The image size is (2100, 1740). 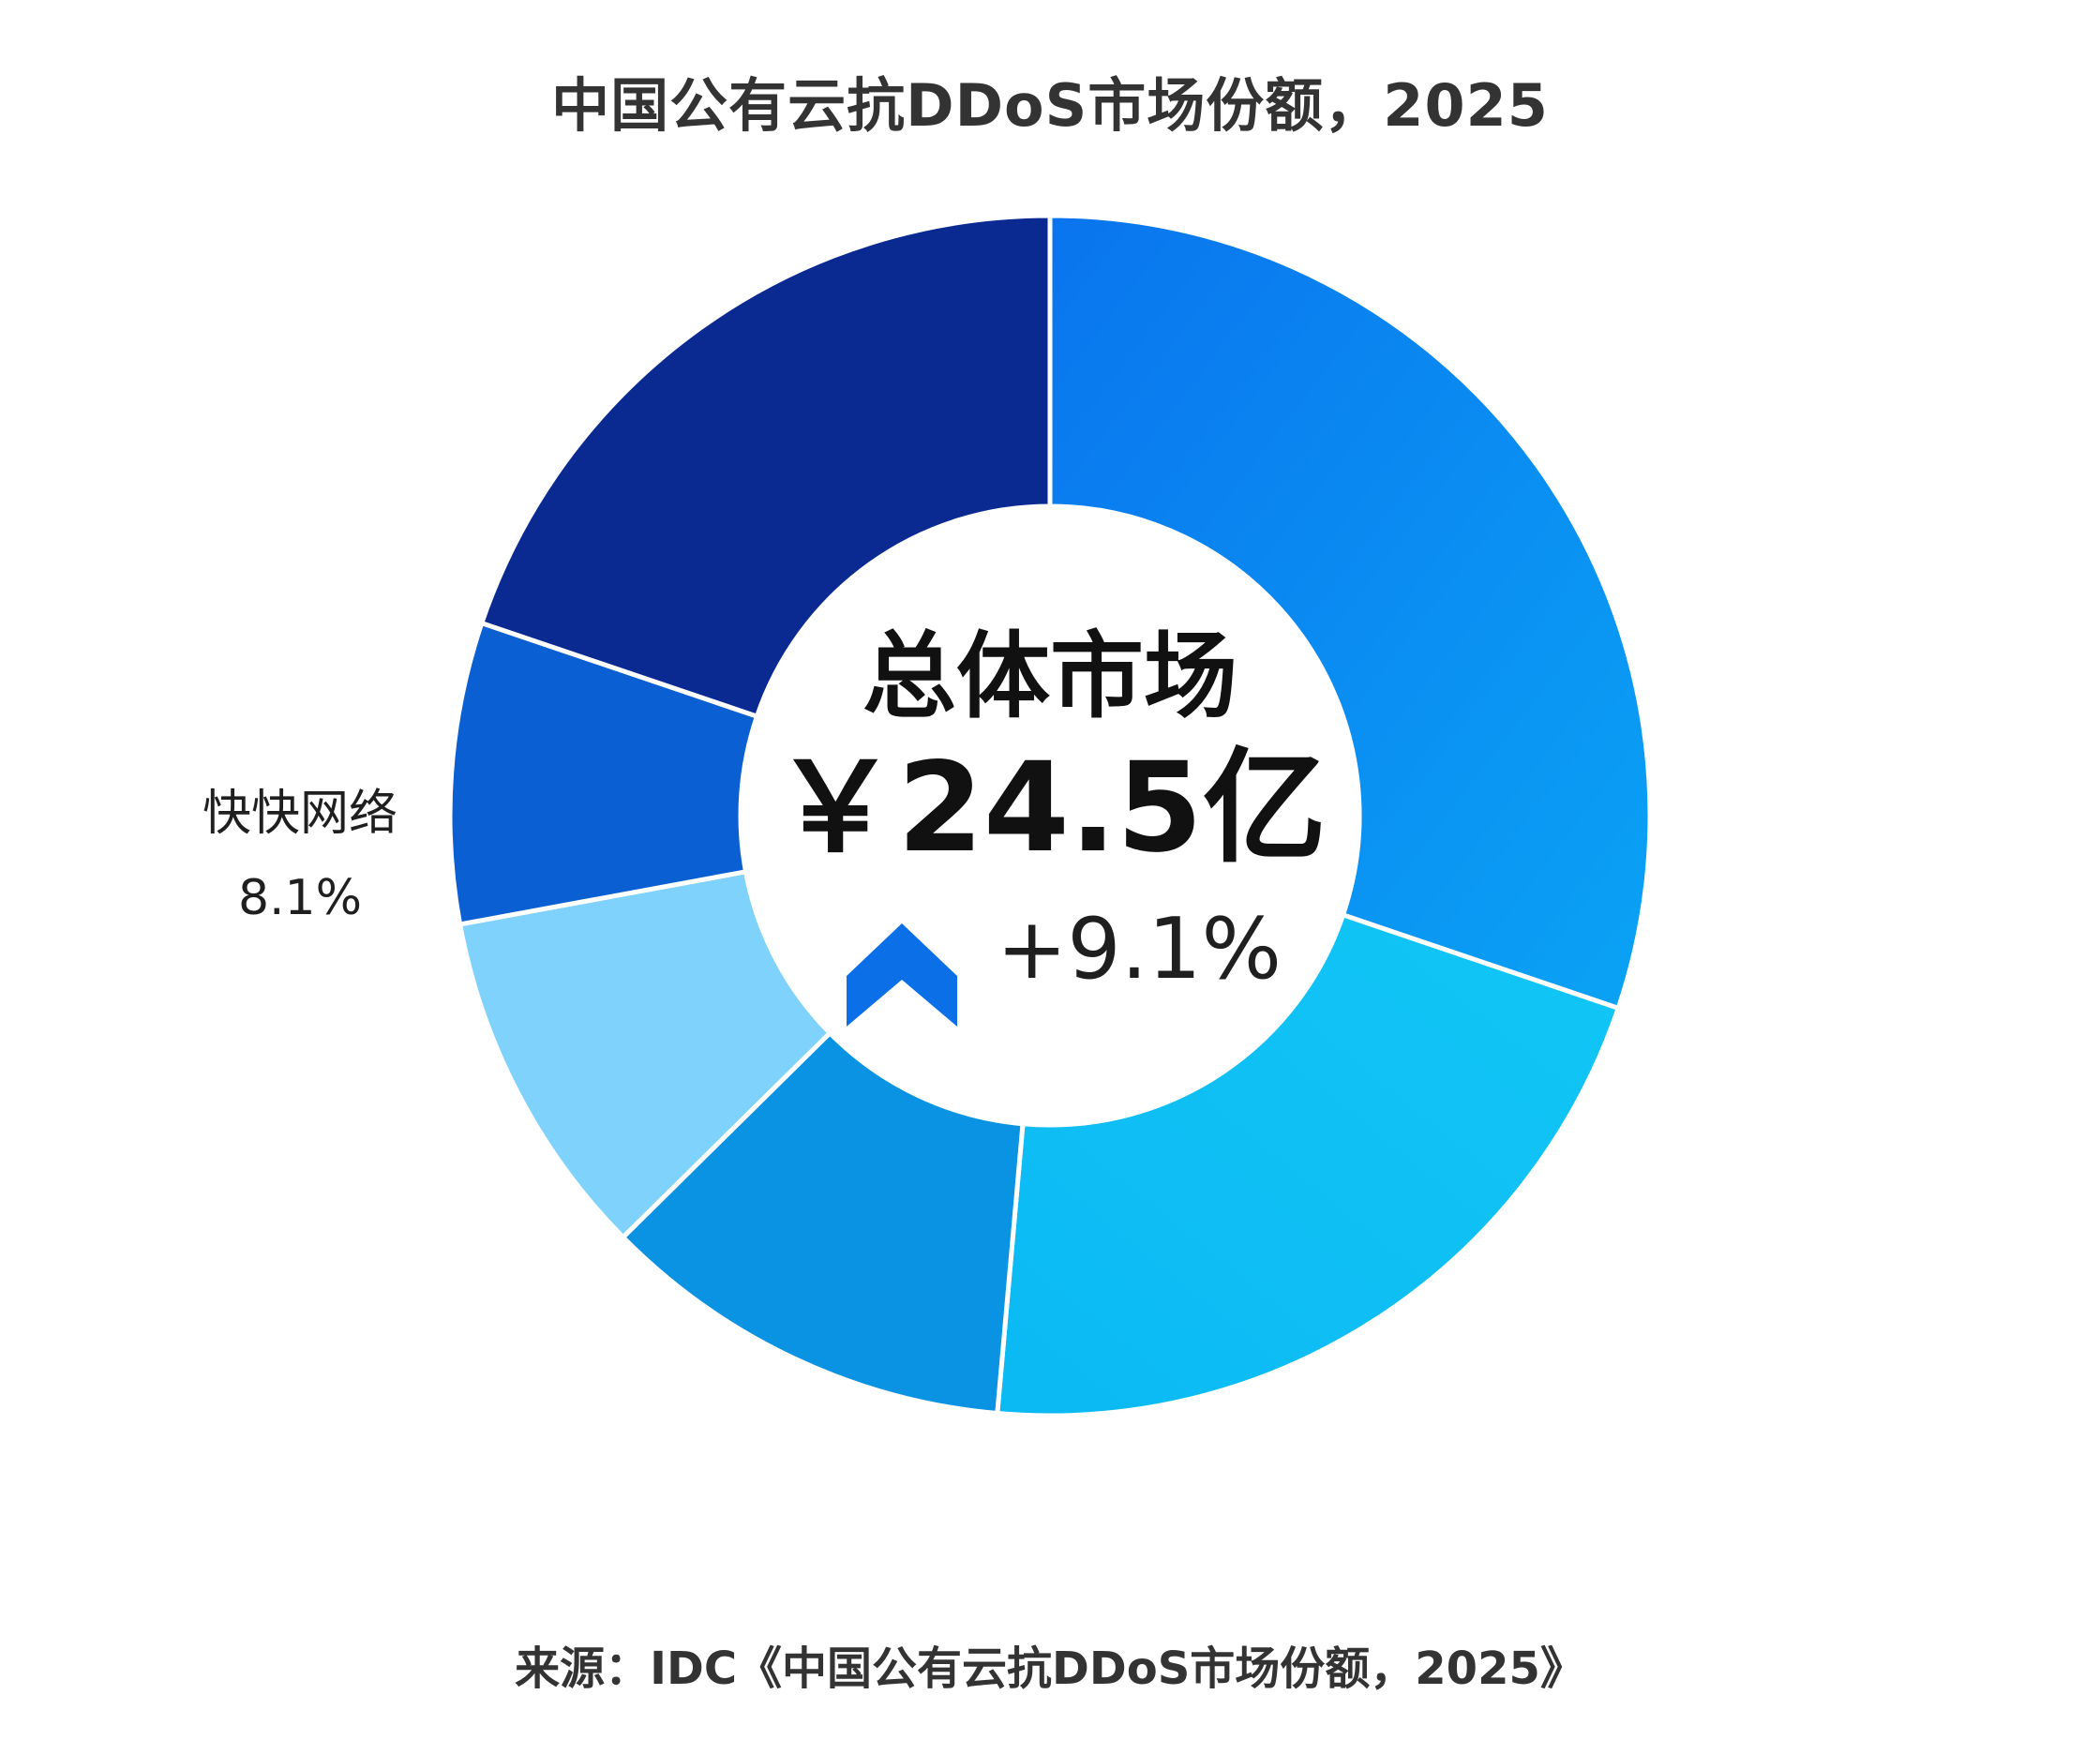 I want to click on center-label: 总体市场, so click(x=1050, y=676).